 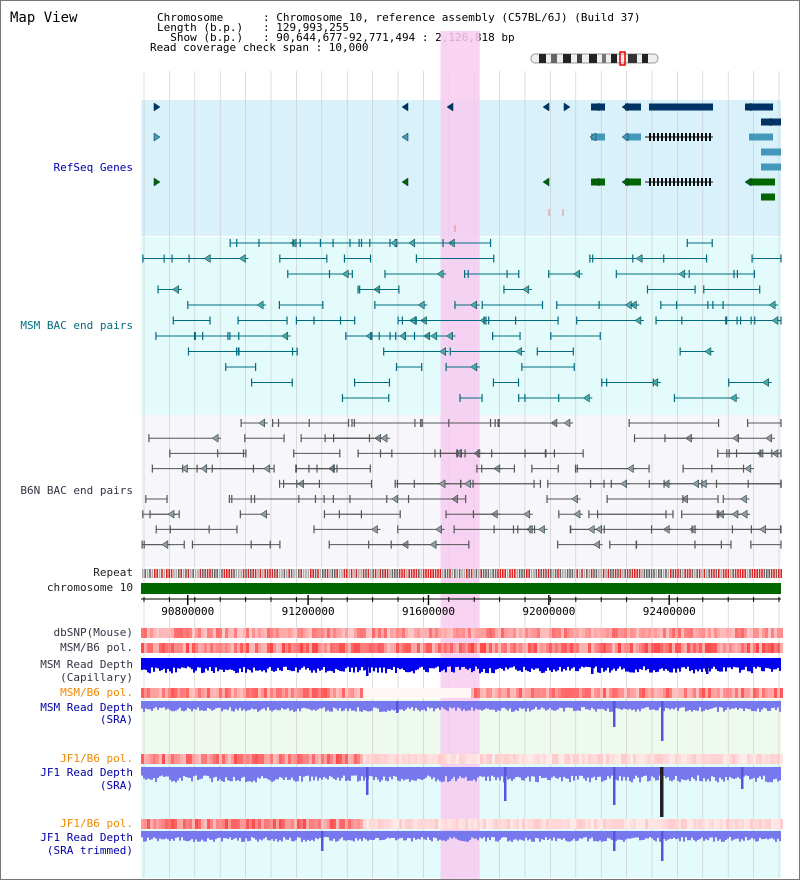 What do you see at coordinates (467, 167) in the screenshot?
I see `refseq-genes-features` at bounding box center [467, 167].